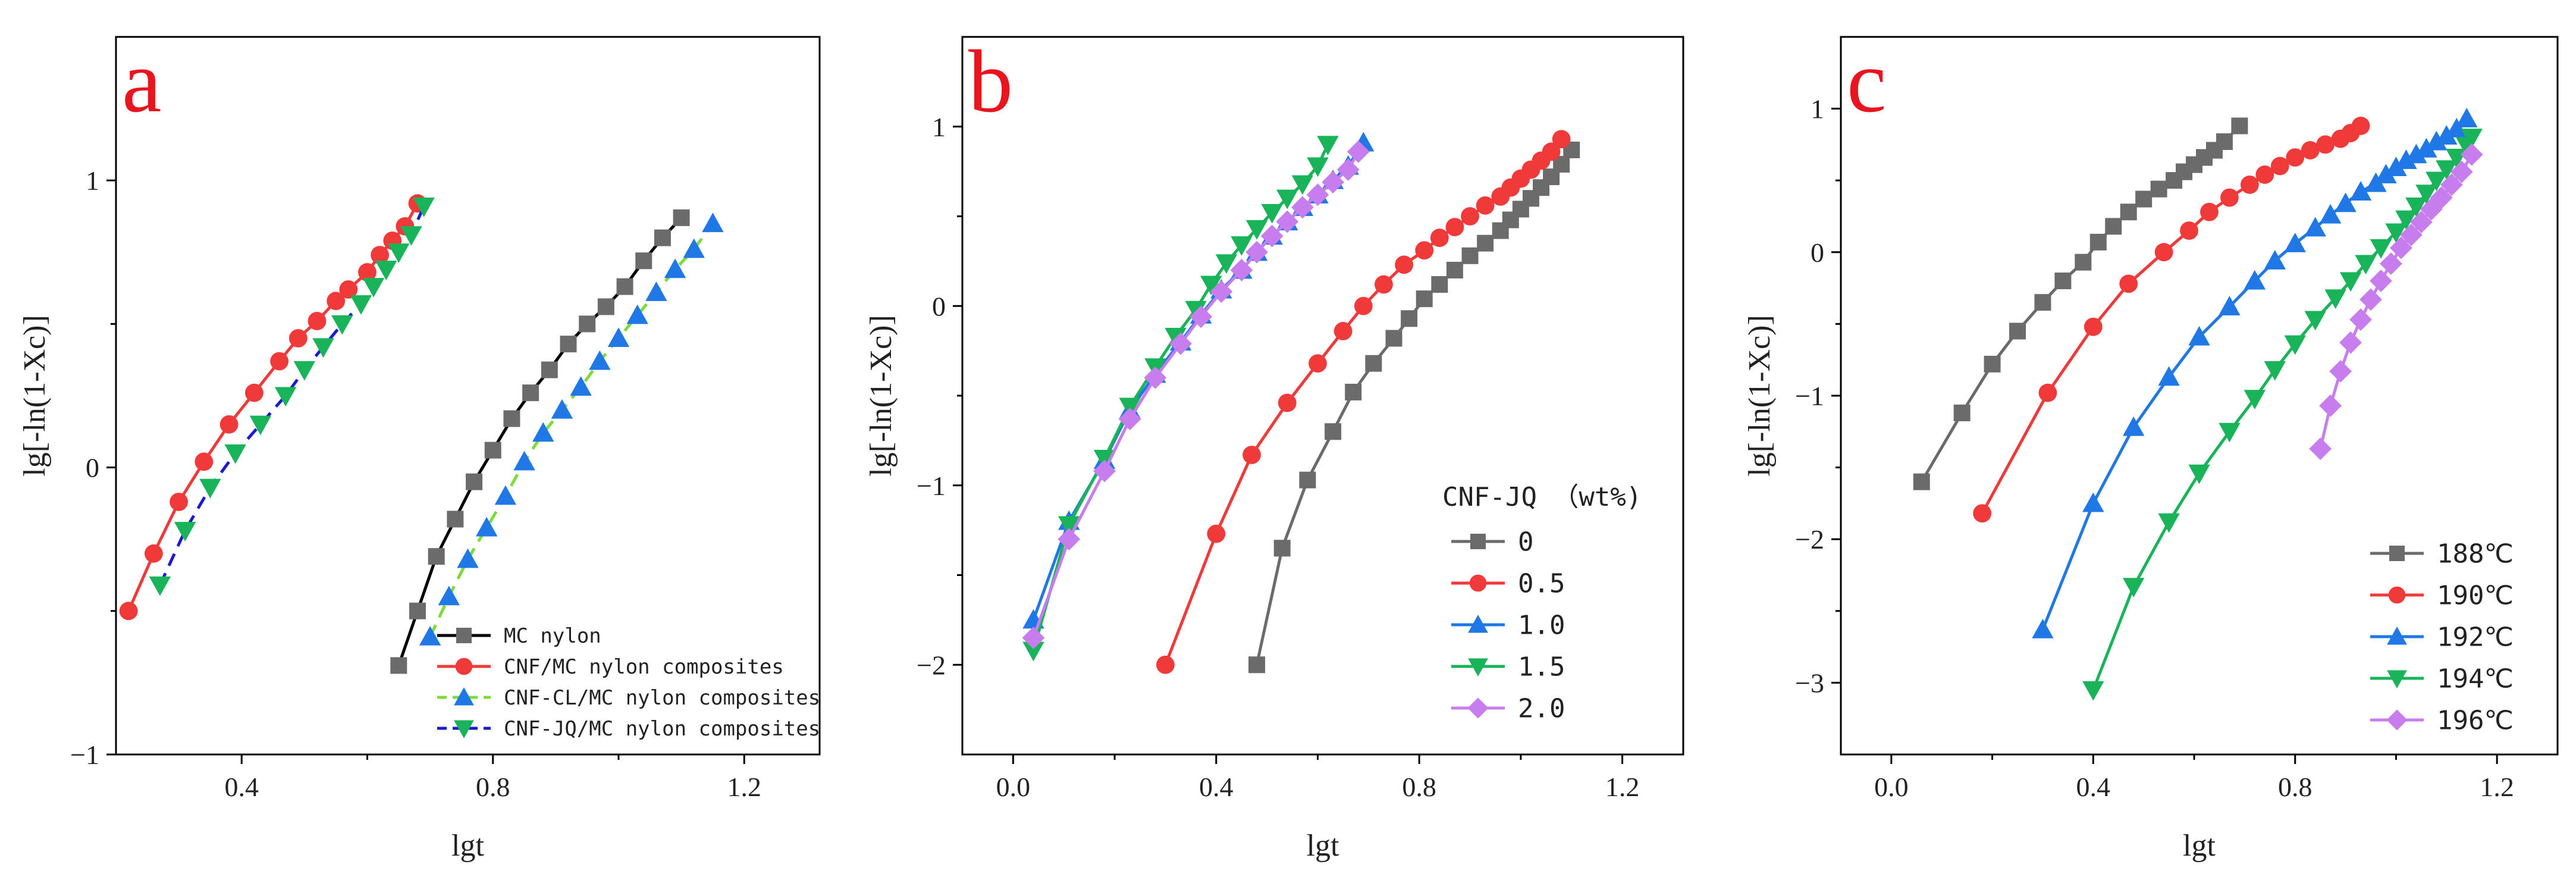  What do you see at coordinates (1541, 709) in the screenshot?
I see `legend-label: 2.0` at bounding box center [1541, 709].